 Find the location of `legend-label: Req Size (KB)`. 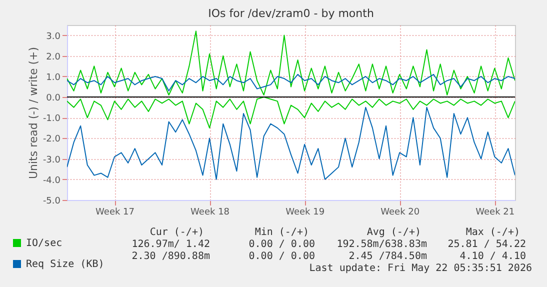

legend-label: Req Size (KB) is located at coordinates (65, 264).